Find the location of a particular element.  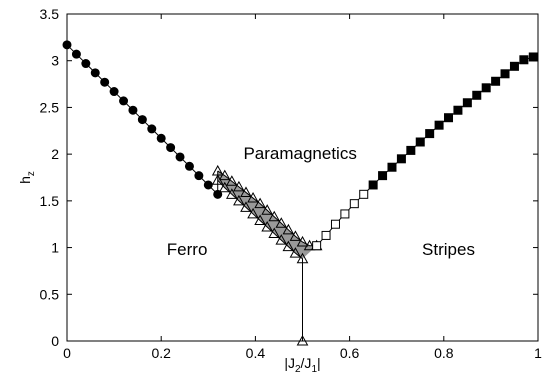

y-axis-label: hz is located at coordinates (27, 177).